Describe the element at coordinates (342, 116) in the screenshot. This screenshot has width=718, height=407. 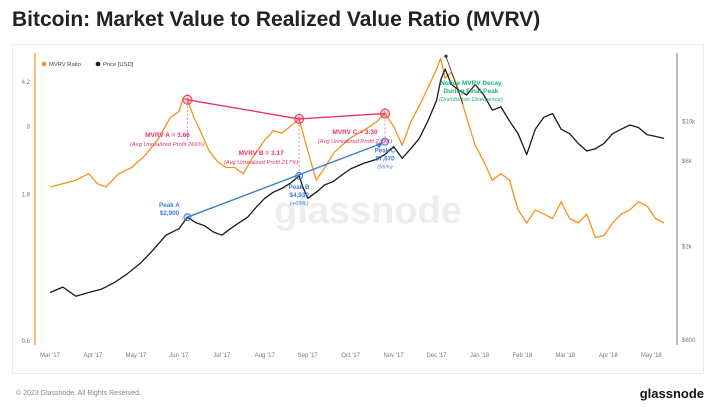
I see `mvrv-peak-trend-bc` at that location.